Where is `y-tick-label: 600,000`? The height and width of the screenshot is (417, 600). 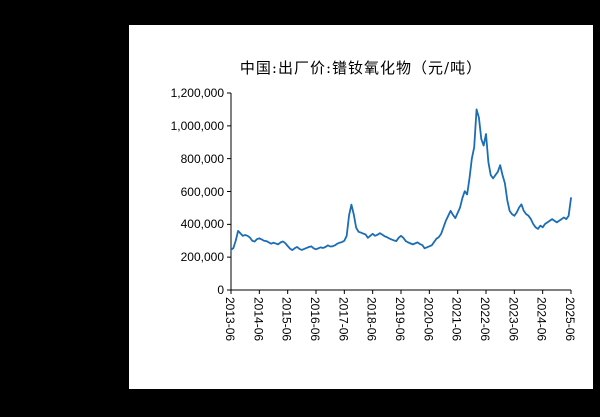 y-tick-label: 600,000 is located at coordinates (202, 191).